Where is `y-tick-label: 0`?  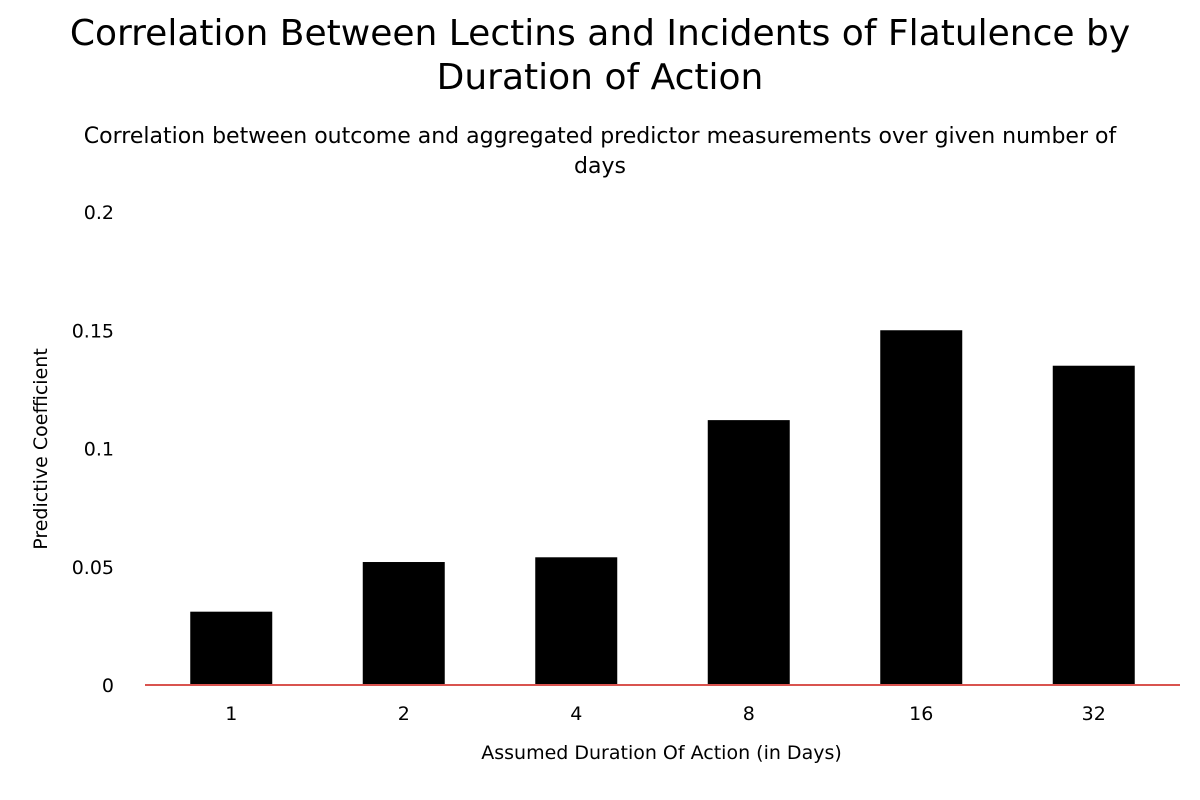 y-tick-label: 0 is located at coordinates (108, 686).